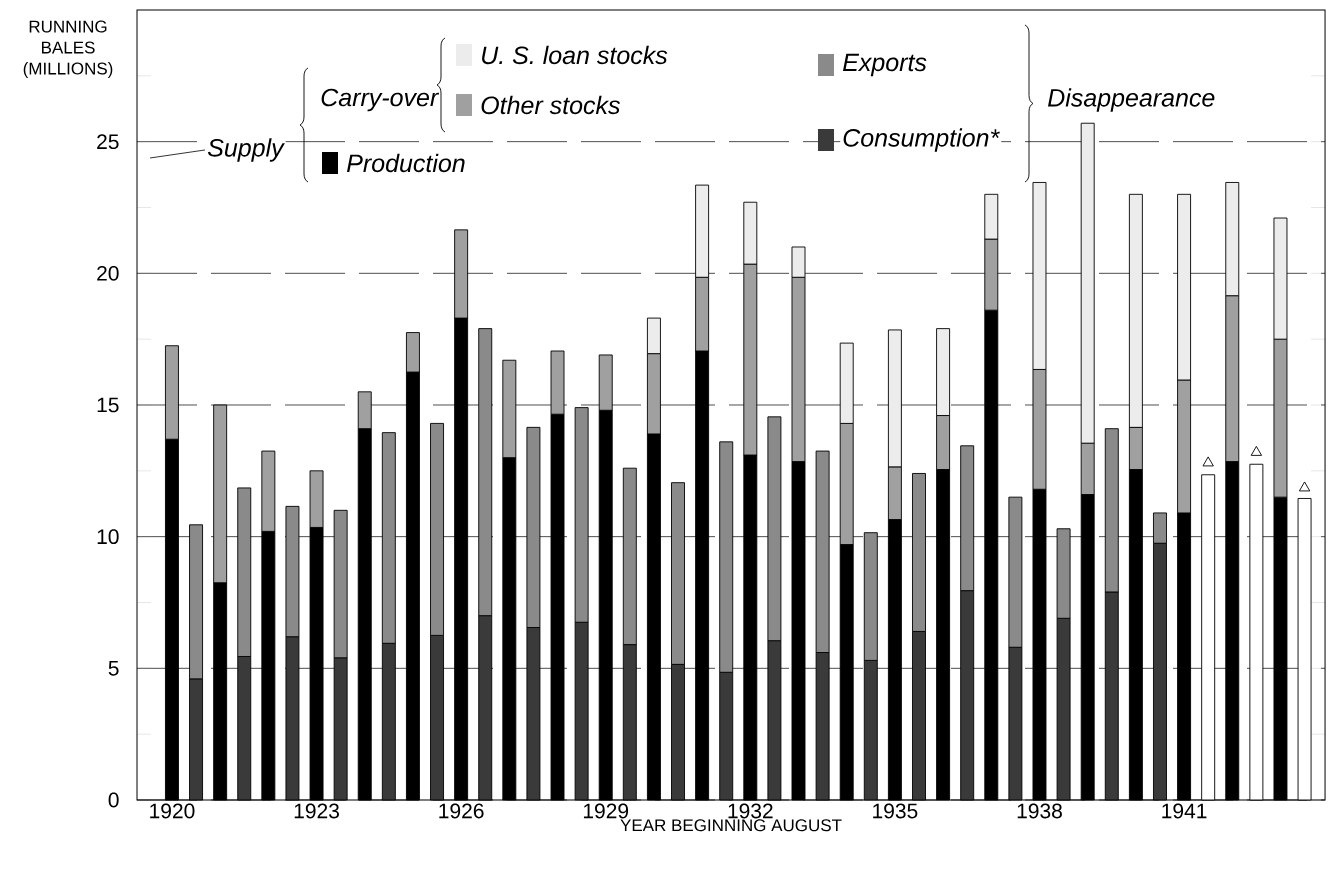 The image size is (1337, 869). I want to click on x-tick-label: 1941, so click(1184, 811).